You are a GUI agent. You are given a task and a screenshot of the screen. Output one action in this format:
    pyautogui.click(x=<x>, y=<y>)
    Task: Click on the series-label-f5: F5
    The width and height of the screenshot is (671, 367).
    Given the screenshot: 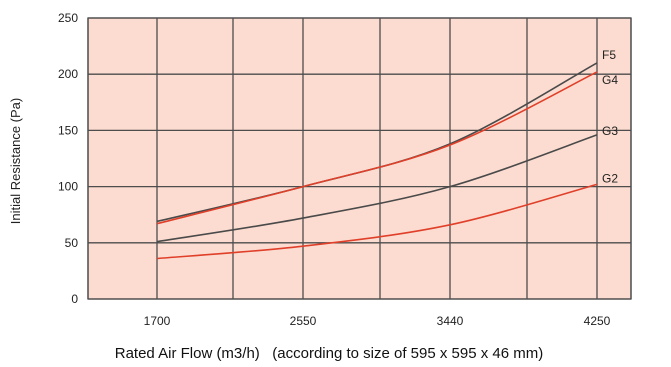 What is the action you would take?
    pyautogui.click(x=609, y=55)
    